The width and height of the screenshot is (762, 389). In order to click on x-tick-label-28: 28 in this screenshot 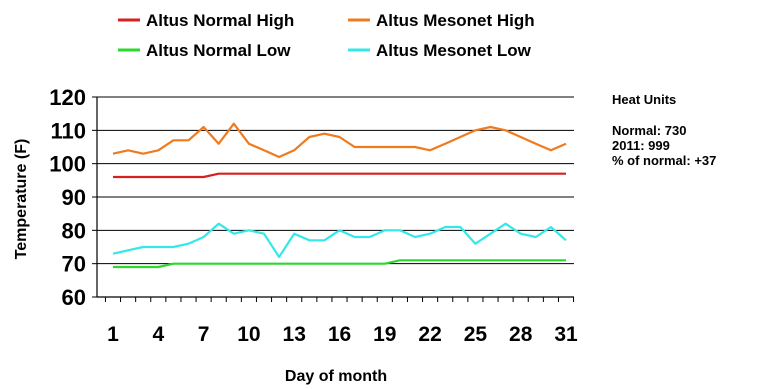, I will do `click(521, 334)`.